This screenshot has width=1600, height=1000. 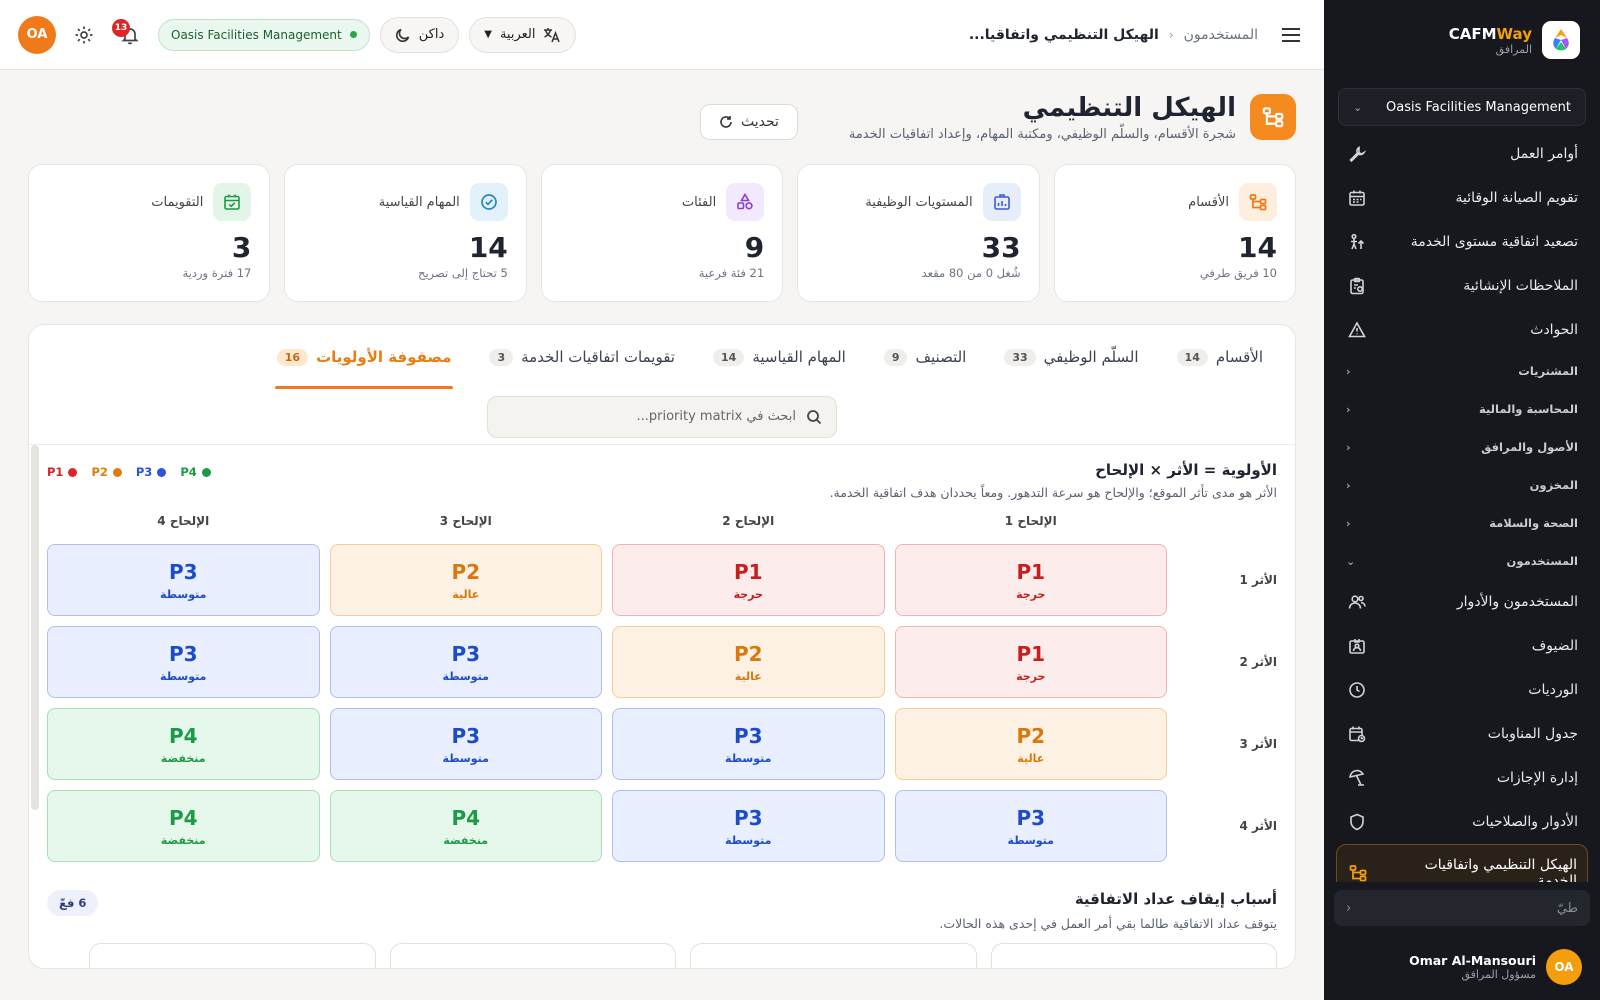 I want to click on tab-1: الأقسام 14, so click(x=1220, y=357).